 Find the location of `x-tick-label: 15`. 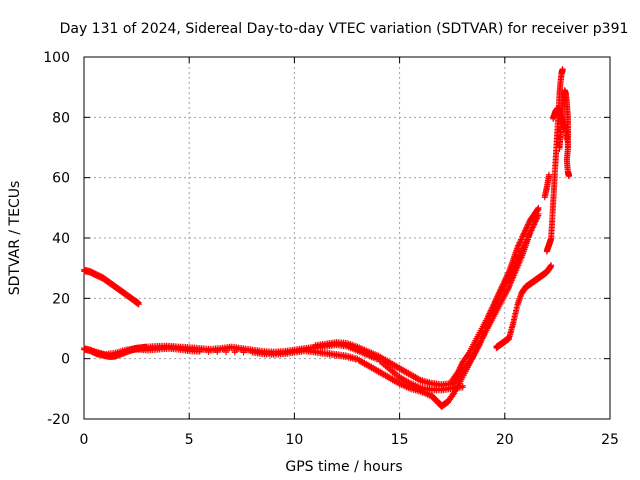

x-tick-label: 15 is located at coordinates (400, 440).